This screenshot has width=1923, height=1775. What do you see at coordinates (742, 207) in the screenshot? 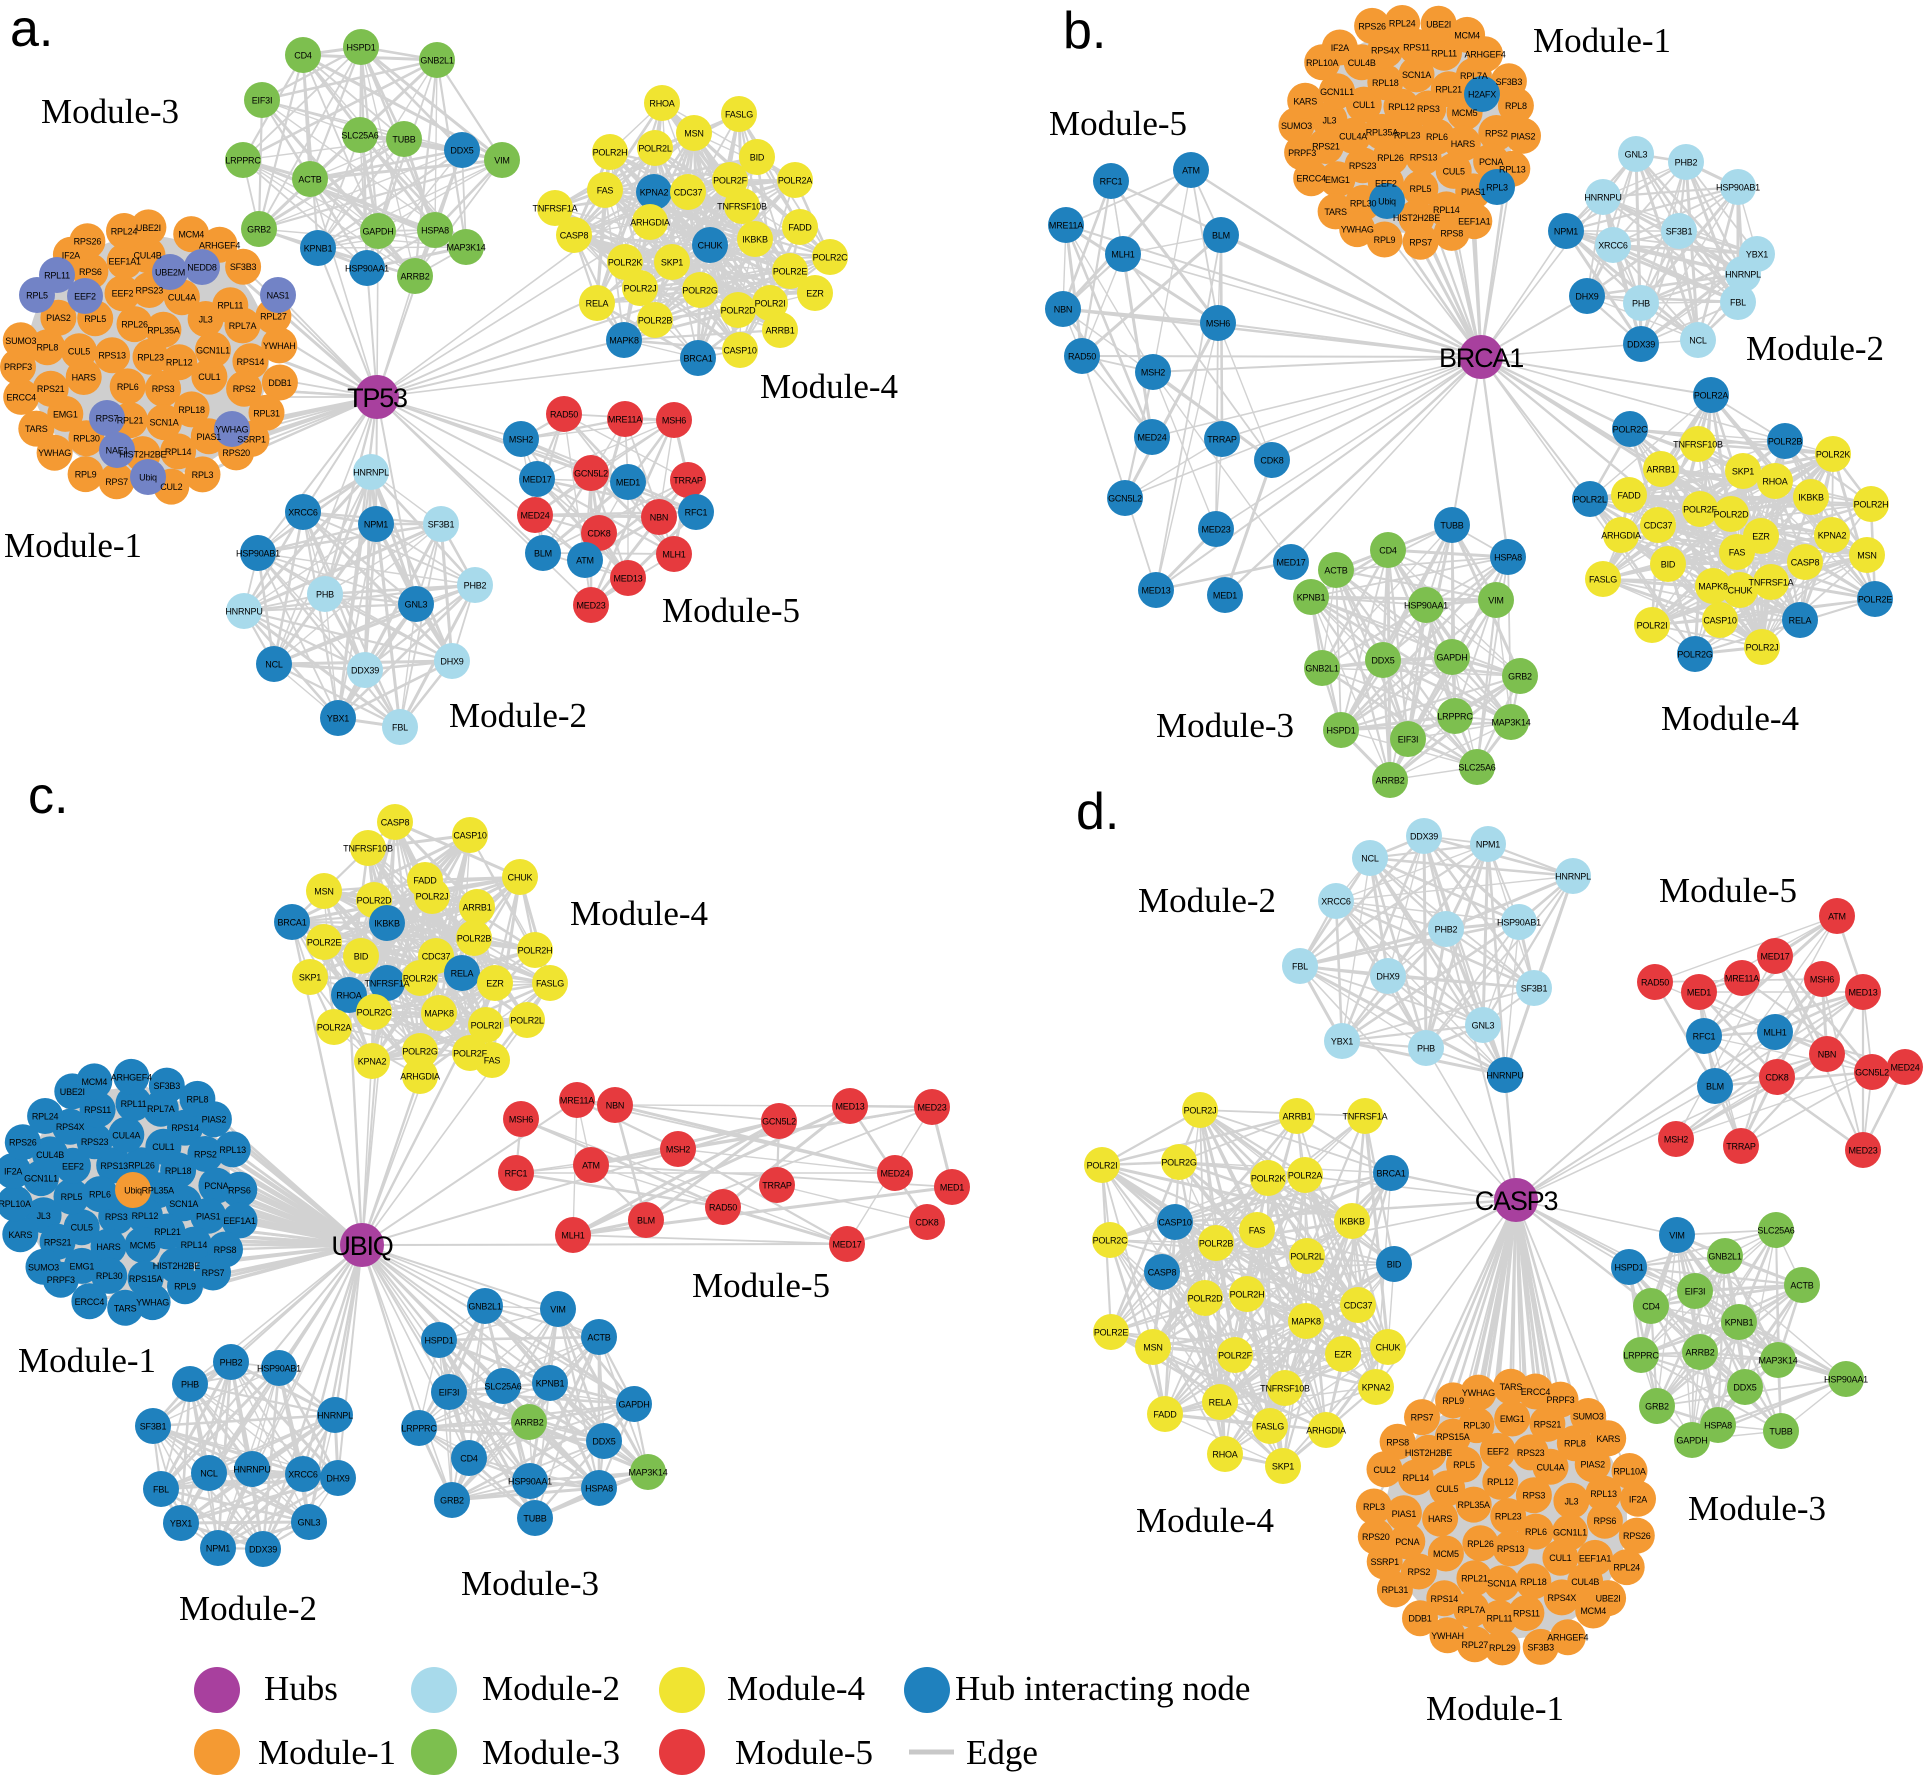
I see `svg-text: TNFRSF10B` at bounding box center [742, 207].